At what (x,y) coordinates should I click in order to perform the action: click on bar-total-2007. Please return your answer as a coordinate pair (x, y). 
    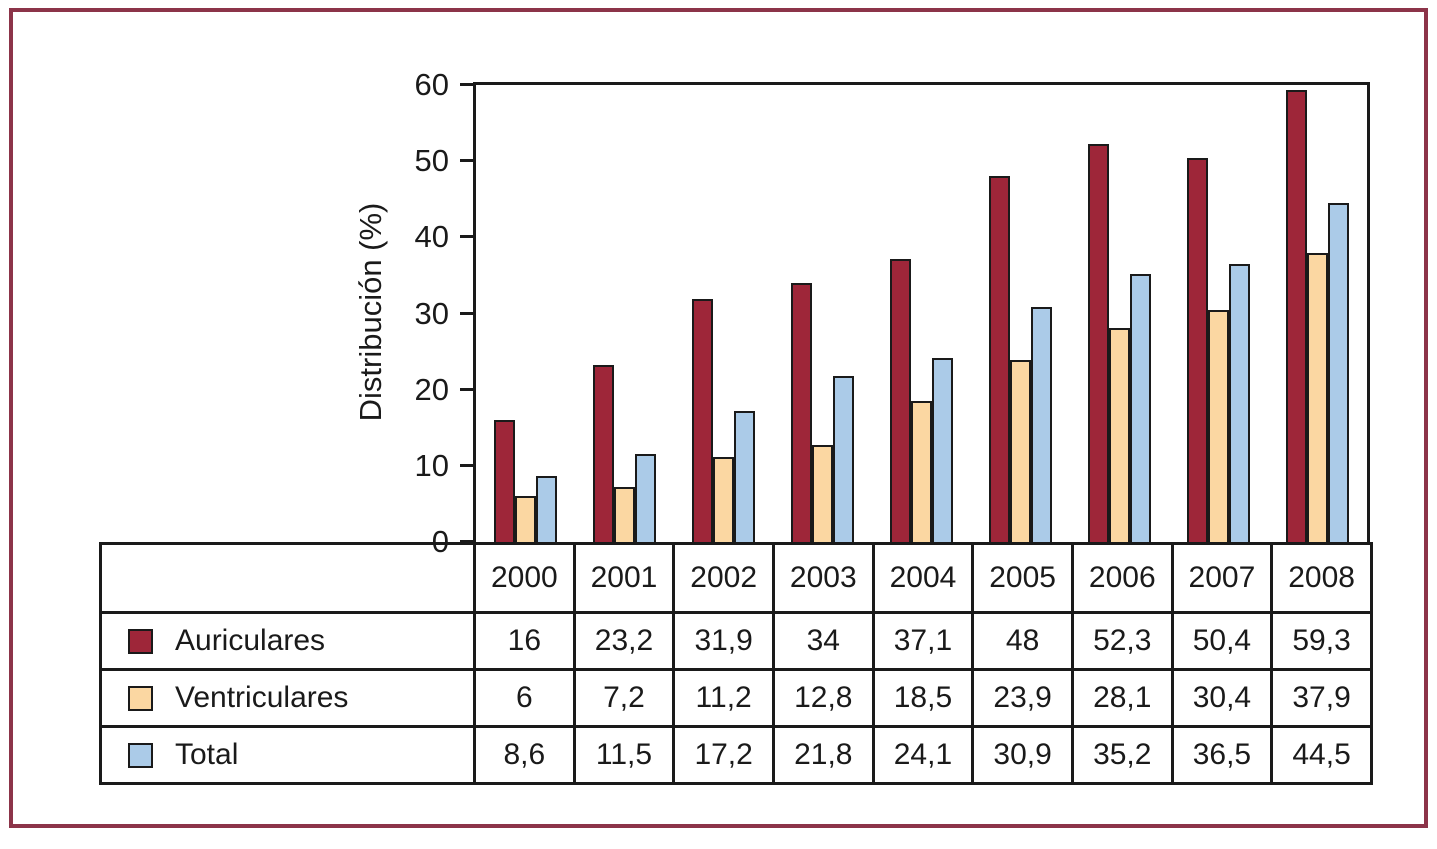
    Looking at the image, I should click on (1239, 403).